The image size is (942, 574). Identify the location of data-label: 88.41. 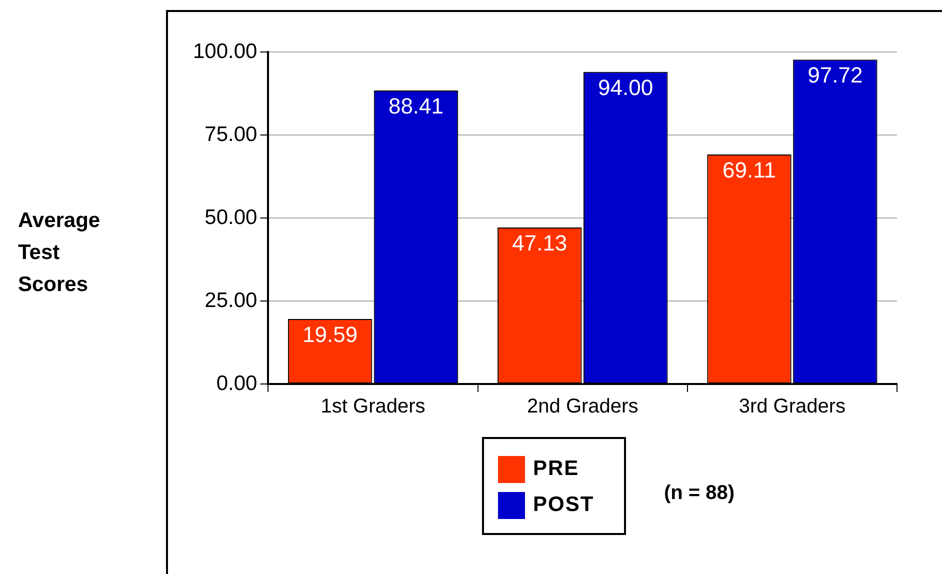
(416, 106).